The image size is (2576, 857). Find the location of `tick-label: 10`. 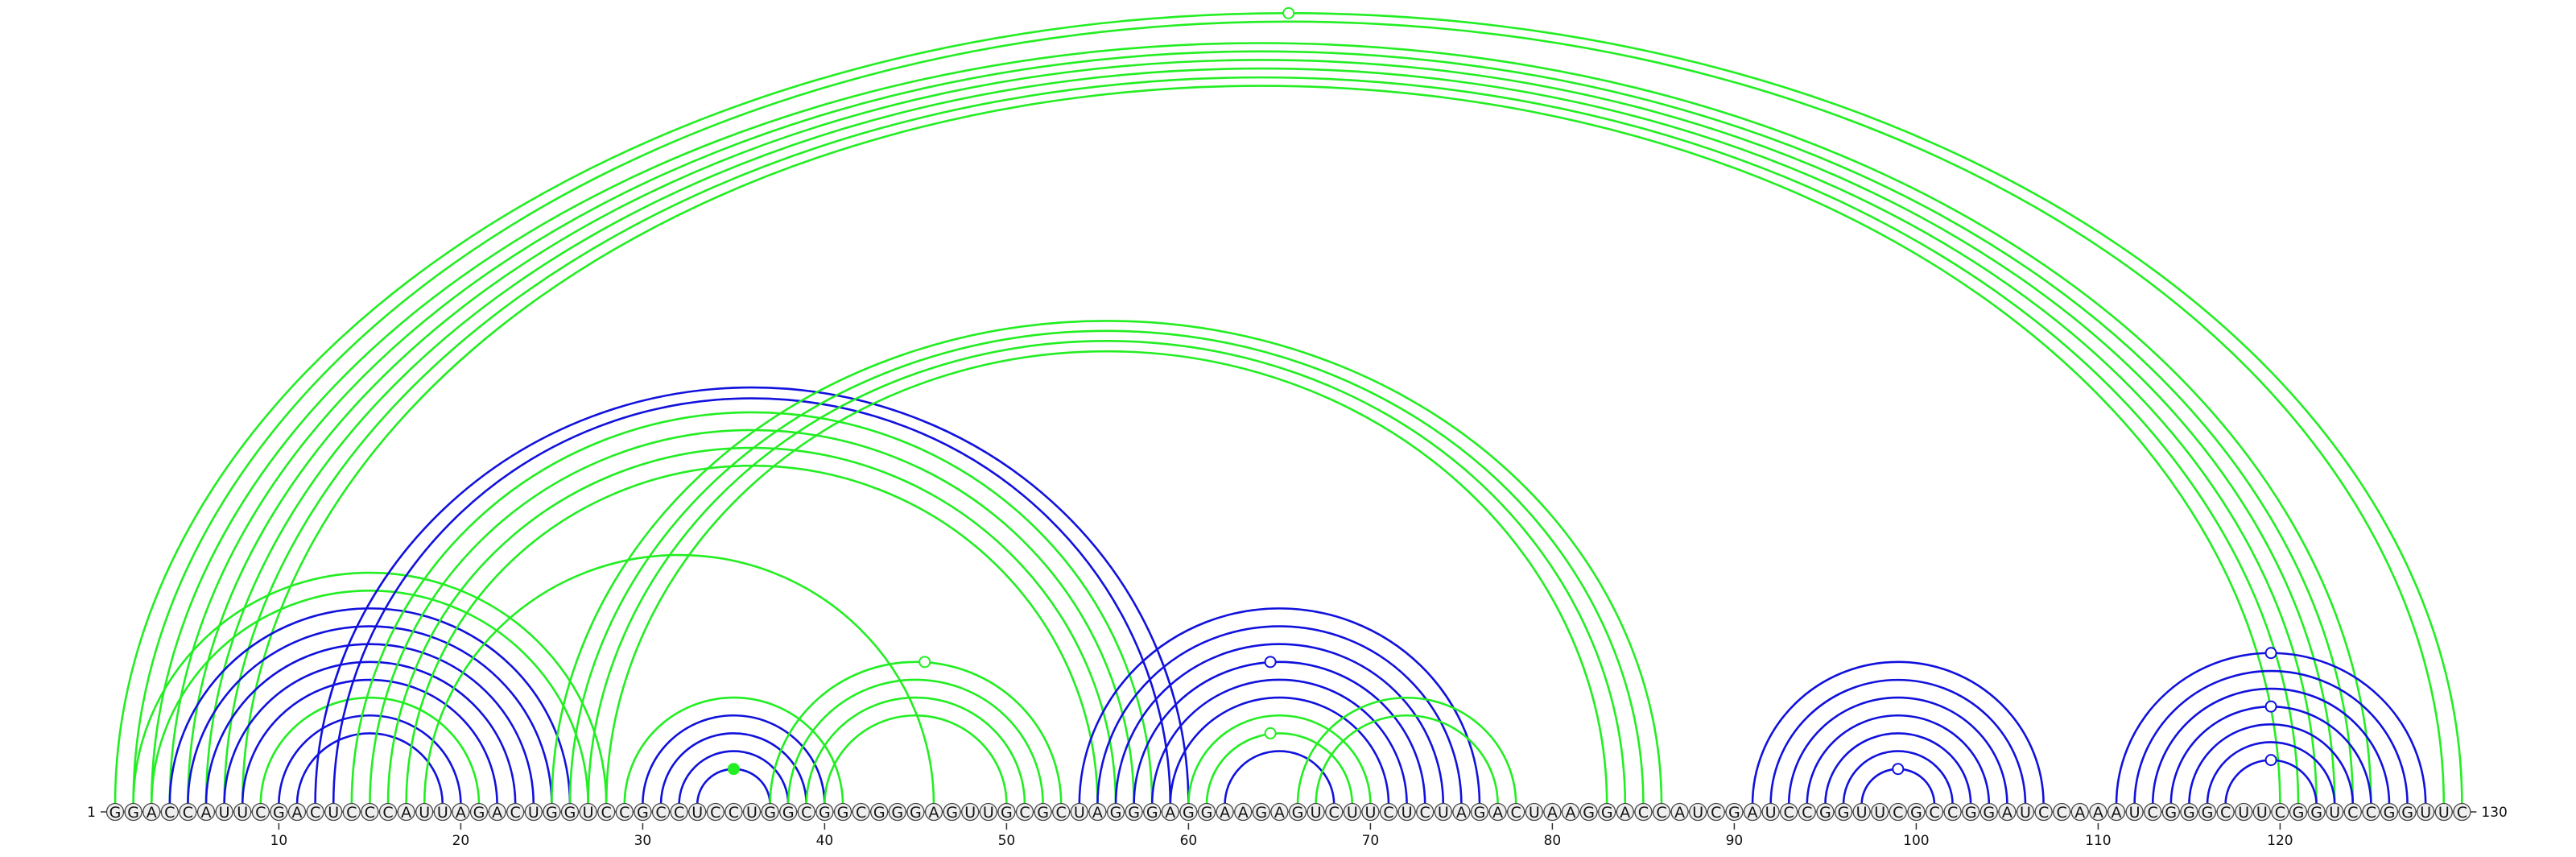

tick-label: 10 is located at coordinates (279, 841).